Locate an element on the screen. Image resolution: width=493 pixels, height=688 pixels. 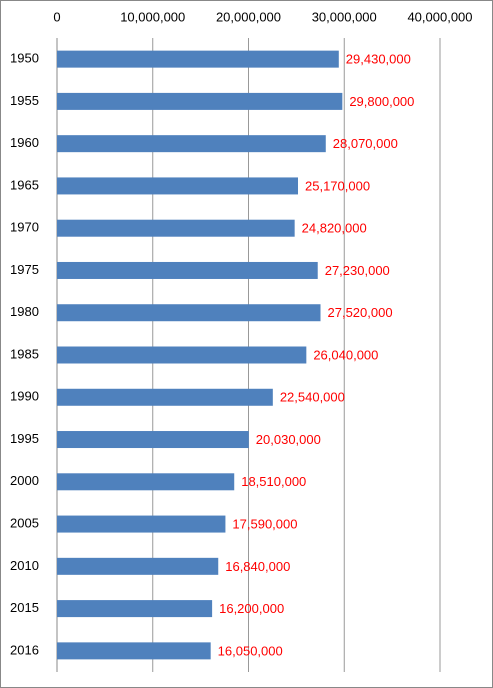
y-tick-label: 1980 is located at coordinates (24, 311).